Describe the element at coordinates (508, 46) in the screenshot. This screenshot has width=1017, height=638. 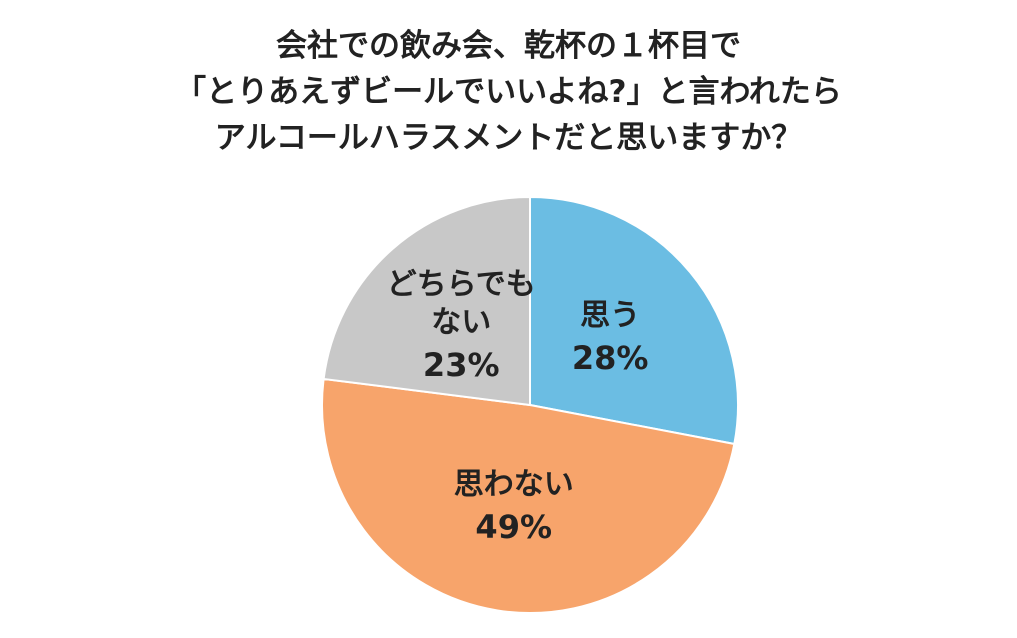
I see `title-line: 会社での飲み会、乾杯の１杯目で` at that location.